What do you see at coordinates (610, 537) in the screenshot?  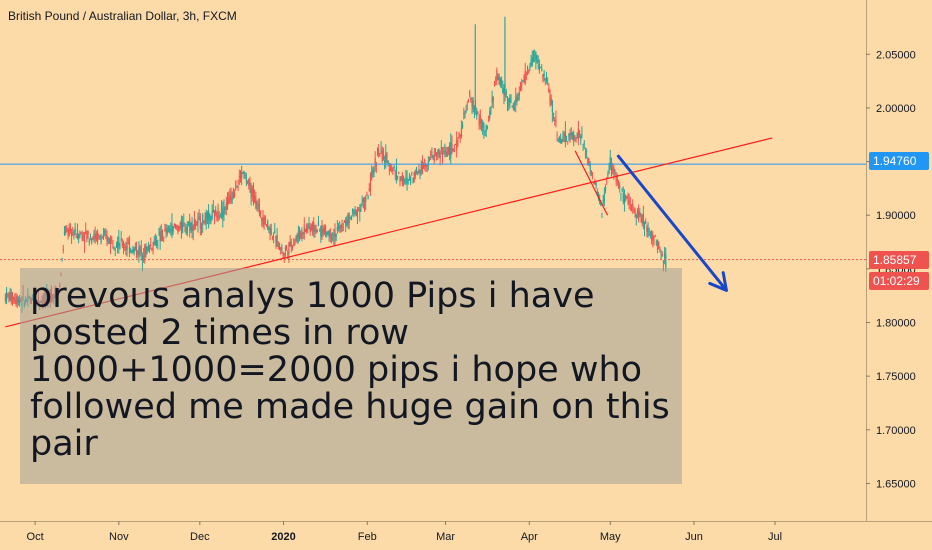 I see `x-tick-label: May` at bounding box center [610, 537].